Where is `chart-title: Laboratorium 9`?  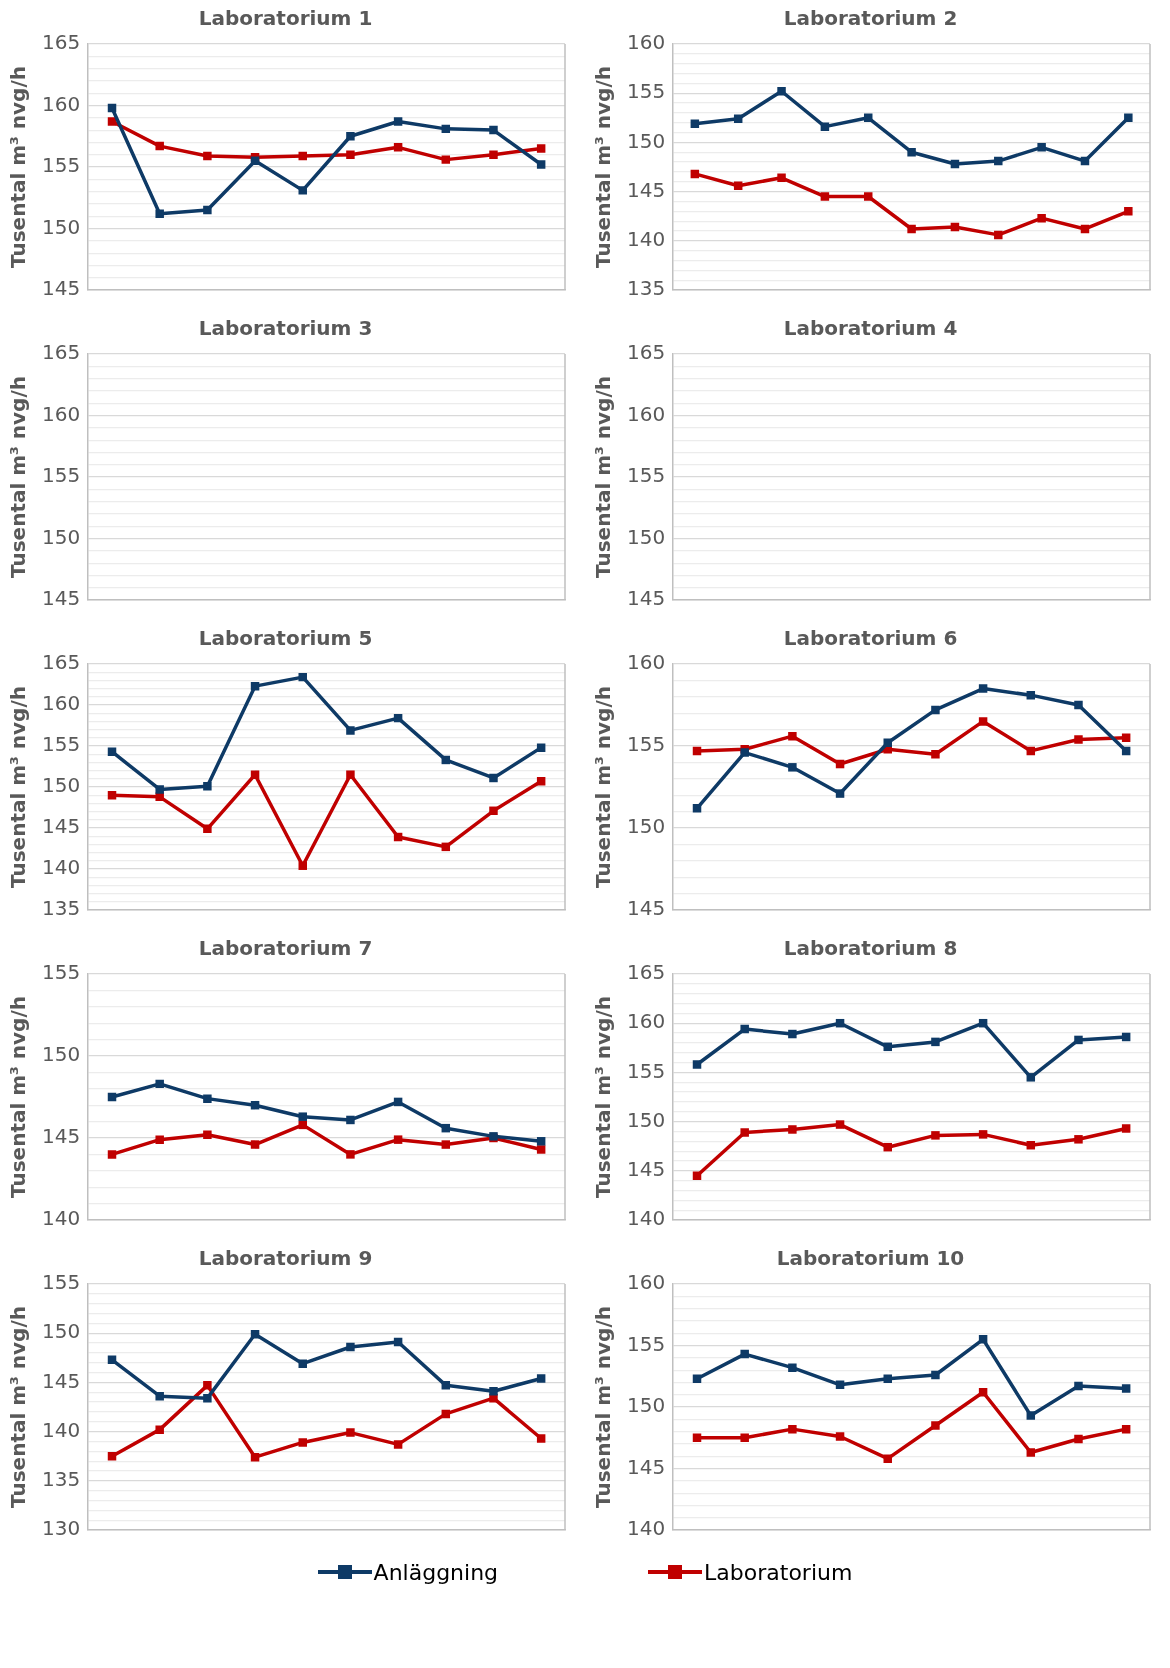
chart-title: Laboratorium 9 is located at coordinates (285, 1258).